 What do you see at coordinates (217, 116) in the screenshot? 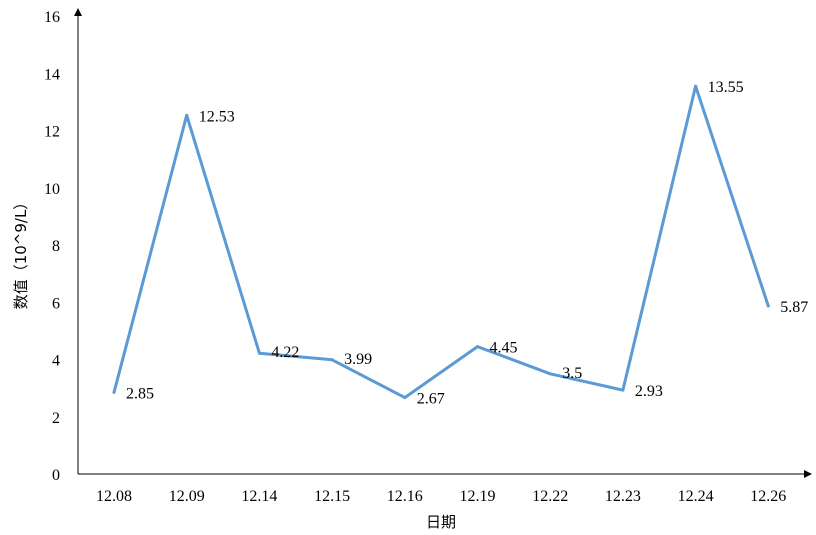
I see `data-label: 12.53` at bounding box center [217, 116].